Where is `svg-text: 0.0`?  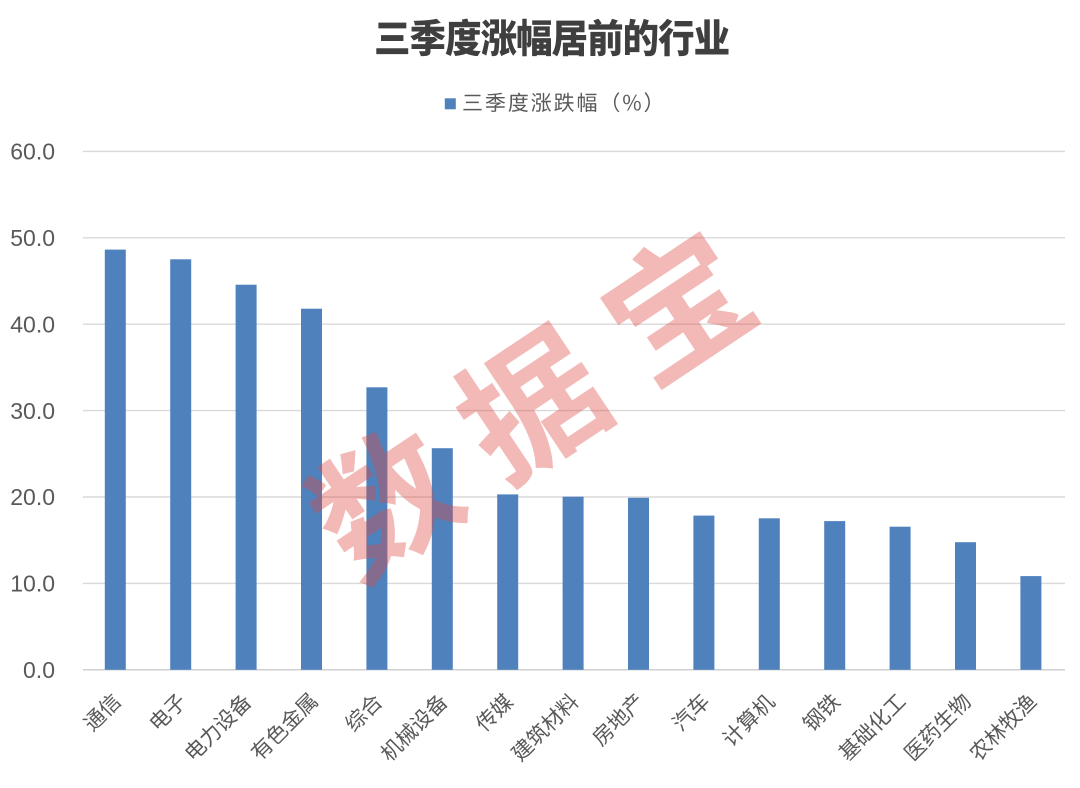 svg-text: 0.0 is located at coordinates (39, 670).